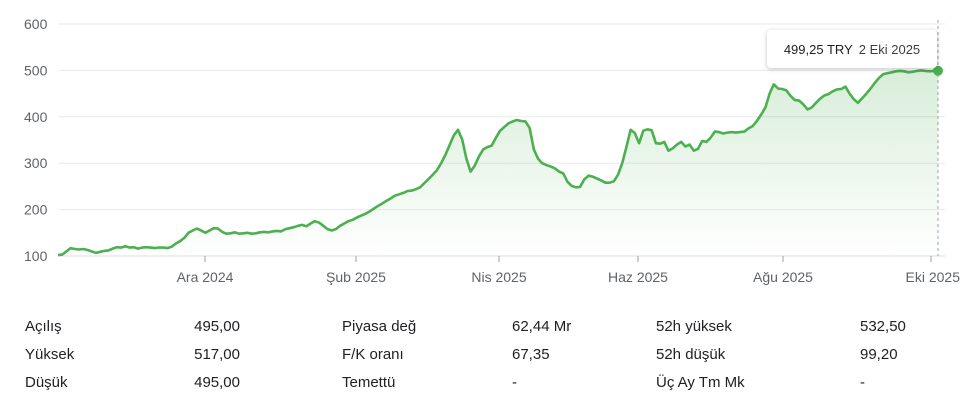  Describe the element at coordinates (217, 382) in the screenshot. I see `stat-value-low: 495,00` at that location.